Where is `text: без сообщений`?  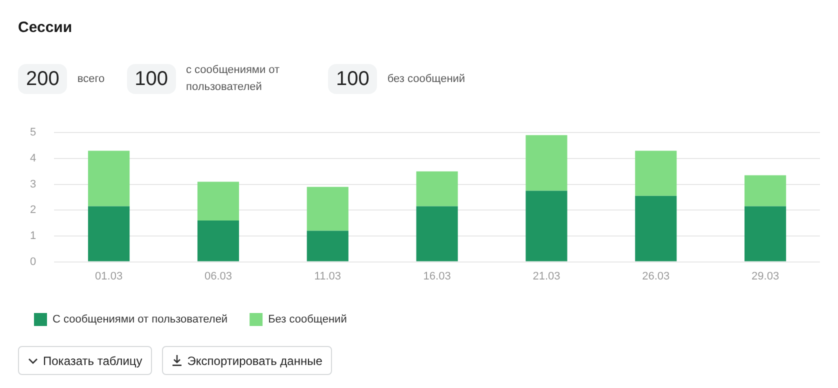 text: без сообщений is located at coordinates (426, 79).